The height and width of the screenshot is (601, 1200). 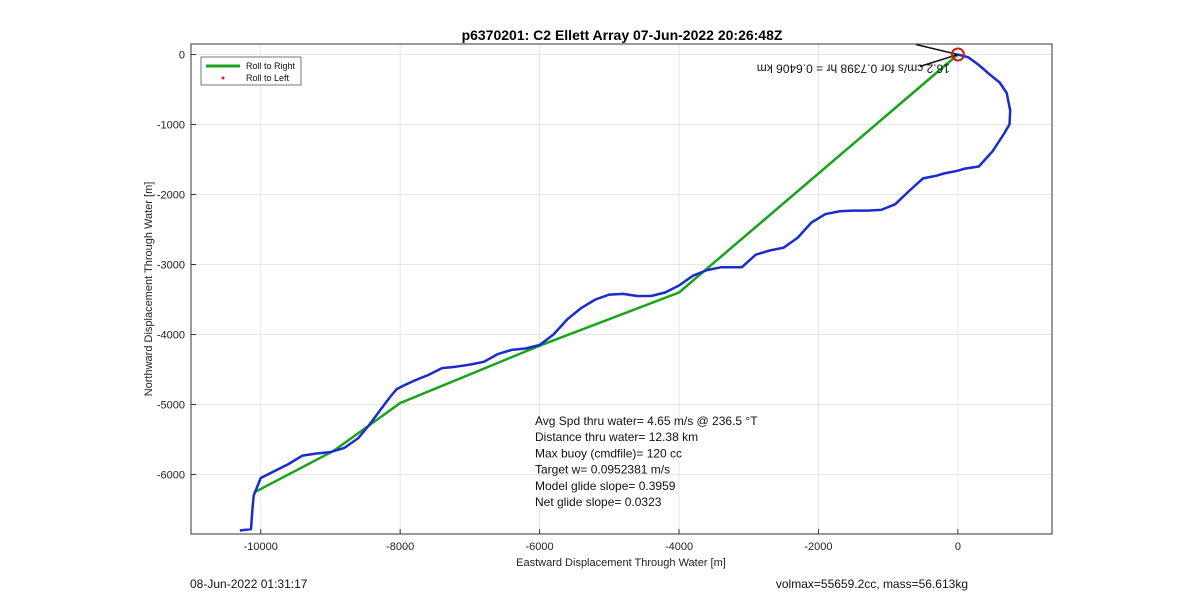 What do you see at coordinates (171, 266) in the screenshot?
I see `y-tick-label: -3000` at bounding box center [171, 266].